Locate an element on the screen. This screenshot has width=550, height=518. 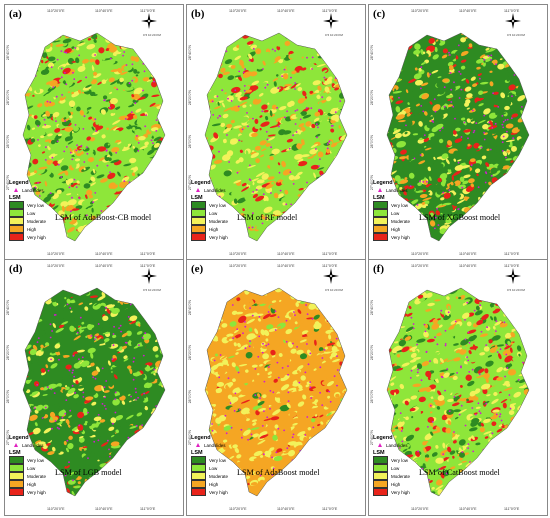
map-caption: LSM of XGBoost model is located at coordinates (460, 217).